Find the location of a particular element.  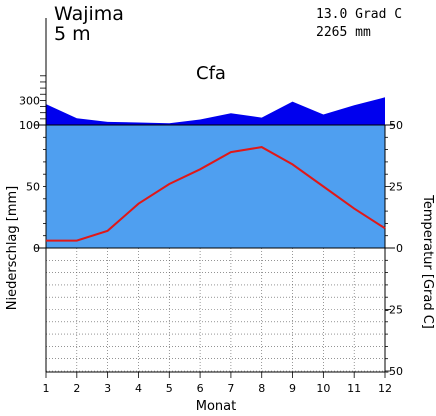

x-tick-label: 1 is located at coordinates (46, 388).